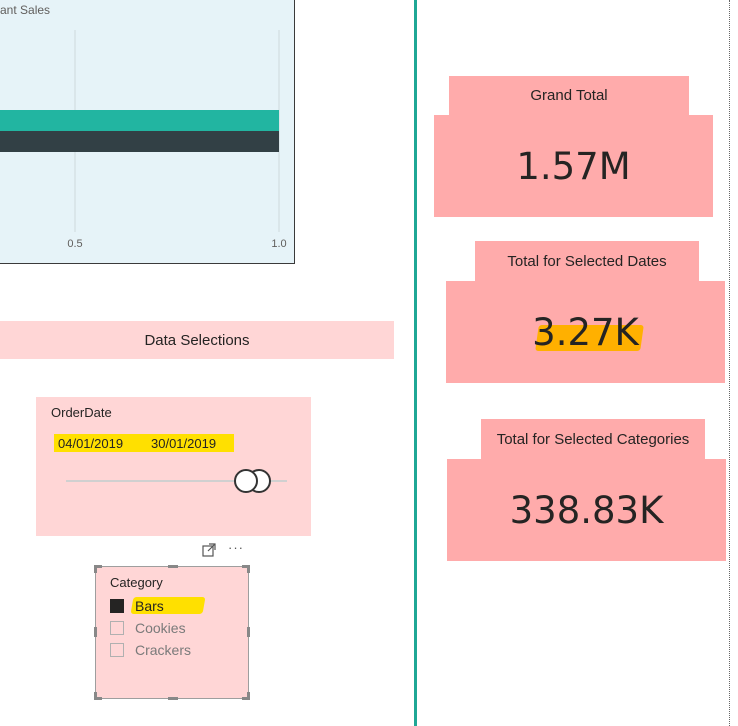  I want to click on sales-bar-chart: 0.5 1.0, so click(143, 140).